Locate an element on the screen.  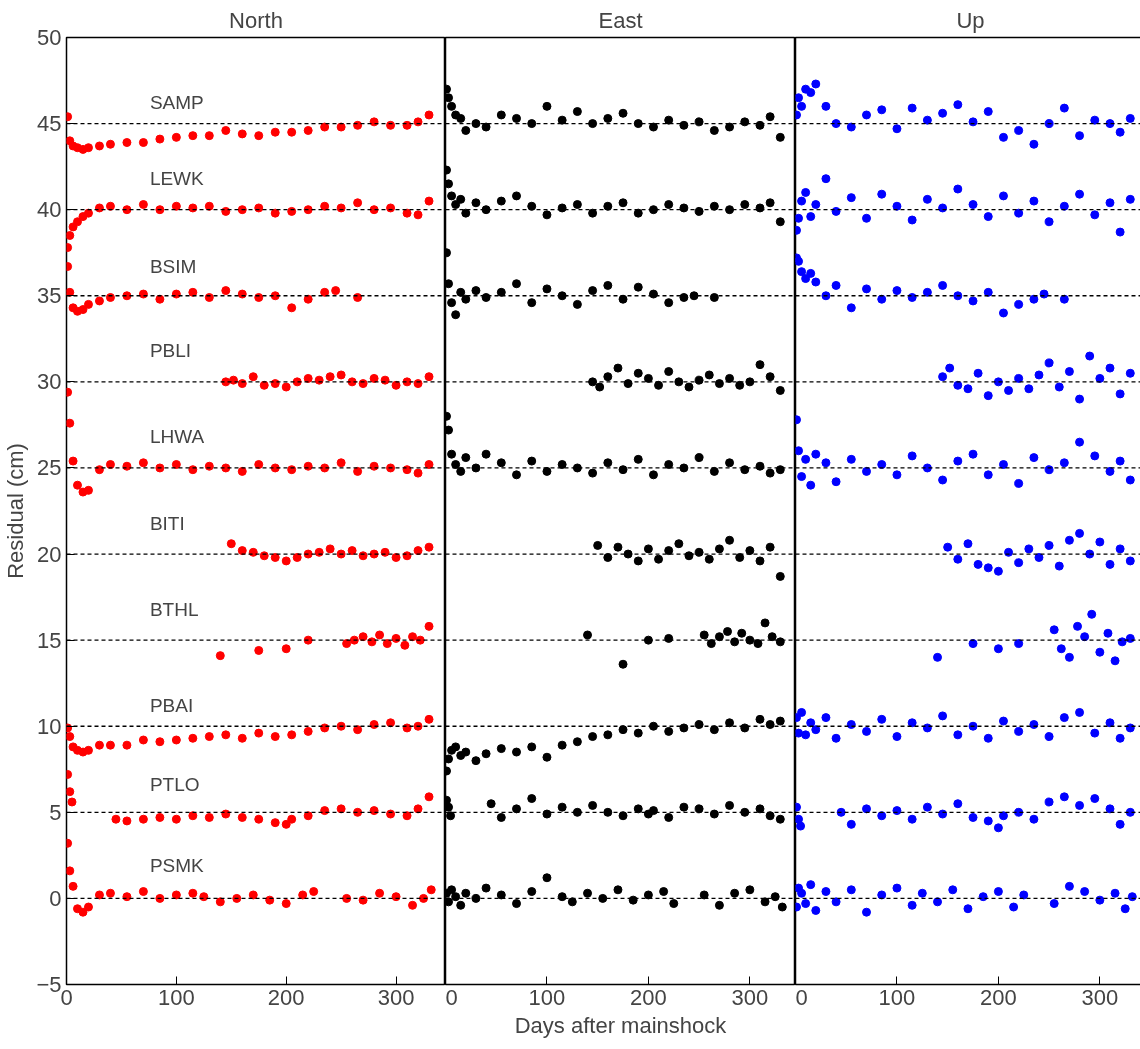
y-tick-label: 15 is located at coordinates (49, 640).